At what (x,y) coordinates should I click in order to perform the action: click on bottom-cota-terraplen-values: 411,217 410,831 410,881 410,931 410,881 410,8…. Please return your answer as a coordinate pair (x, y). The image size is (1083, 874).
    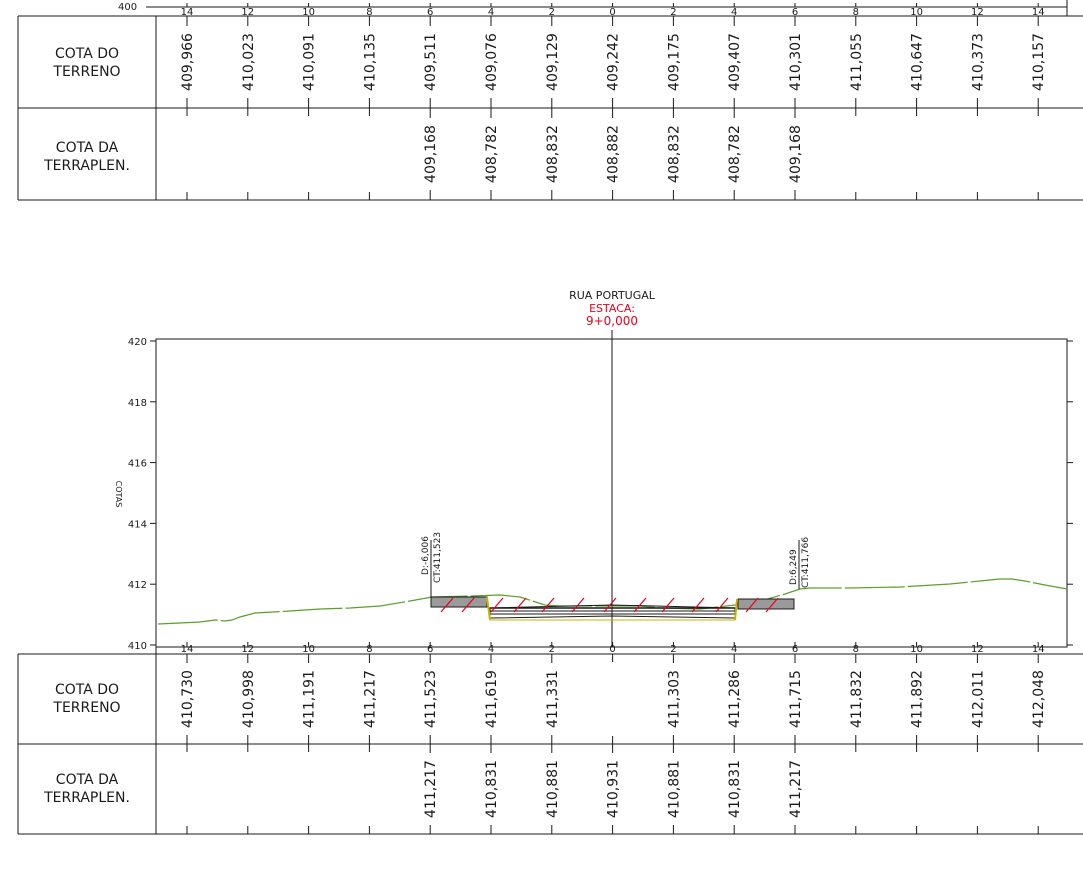
    Looking at the image, I should click on (612, 789).